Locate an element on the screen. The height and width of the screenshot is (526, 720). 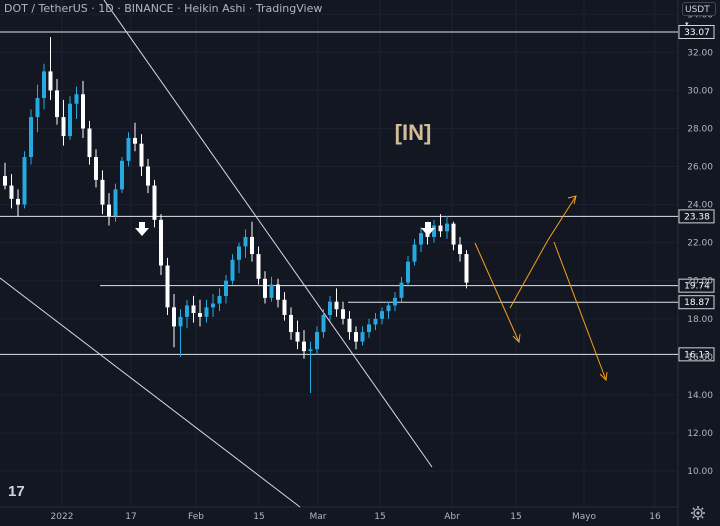
y-tick-label: 26.00 is located at coordinates (700, 168).